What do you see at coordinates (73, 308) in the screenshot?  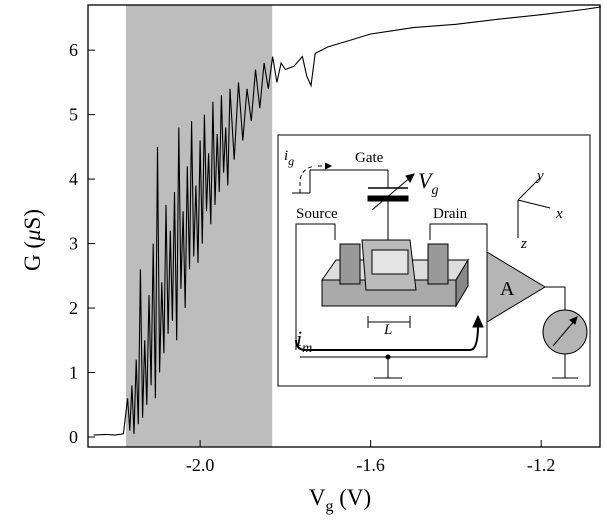 I see `y-tick-label: 2` at bounding box center [73, 308].